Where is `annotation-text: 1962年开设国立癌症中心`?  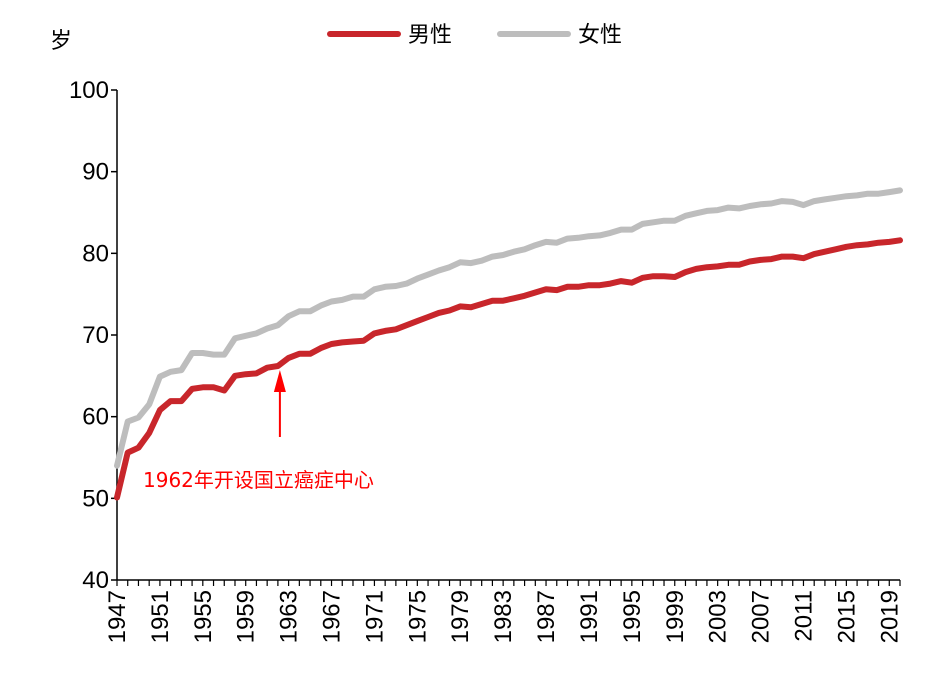
annotation-text: 1962年开设国立癌症中心 is located at coordinates (258, 480).